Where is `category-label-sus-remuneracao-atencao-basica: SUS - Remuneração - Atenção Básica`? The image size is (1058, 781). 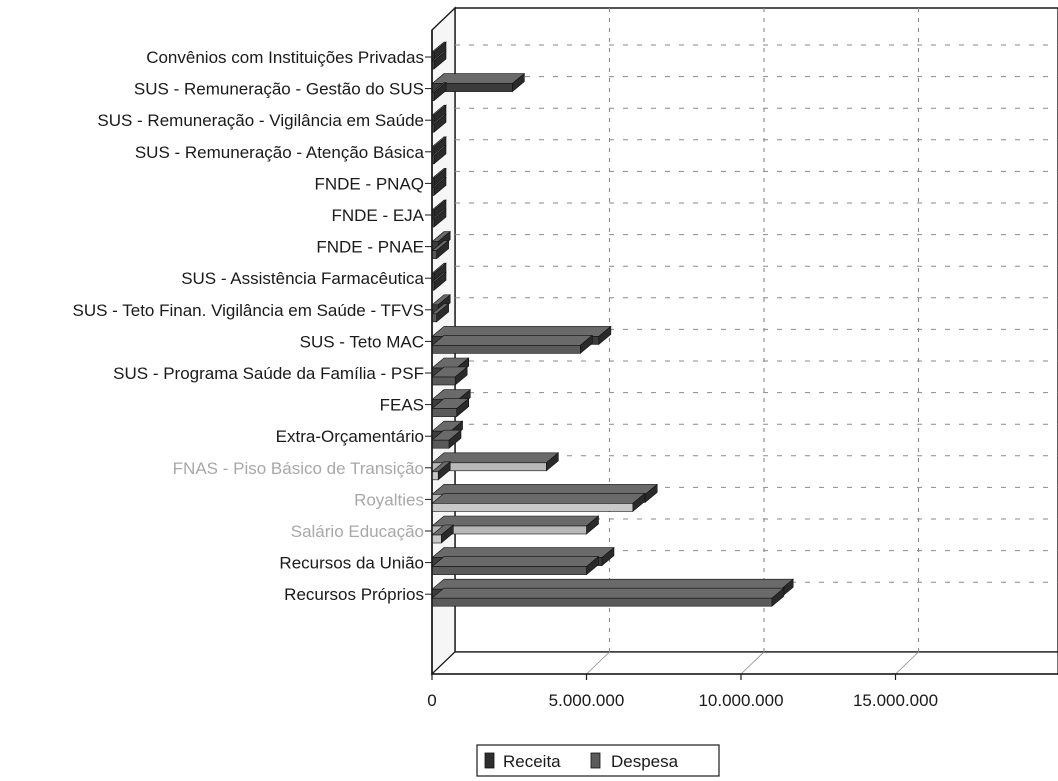 category-label-sus-remuneracao-atencao-basica: SUS - Remuneração - Atenção Básica is located at coordinates (280, 152).